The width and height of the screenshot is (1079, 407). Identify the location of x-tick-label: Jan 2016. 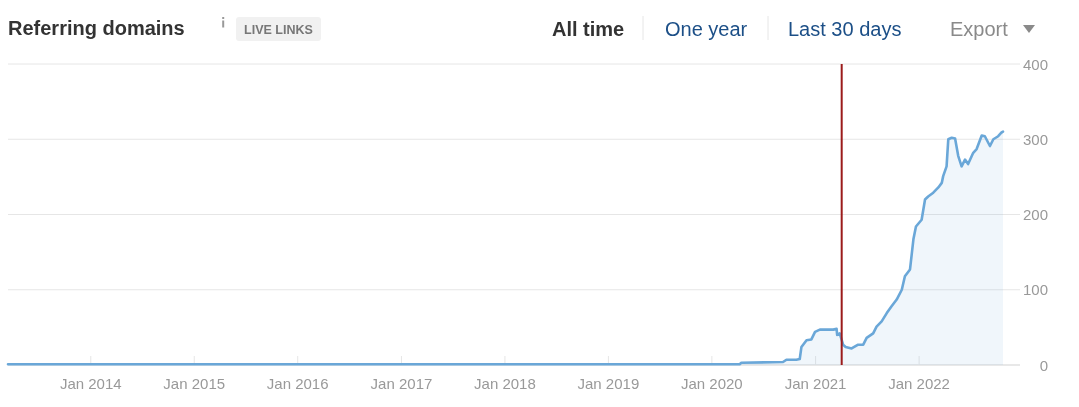
(297, 383).